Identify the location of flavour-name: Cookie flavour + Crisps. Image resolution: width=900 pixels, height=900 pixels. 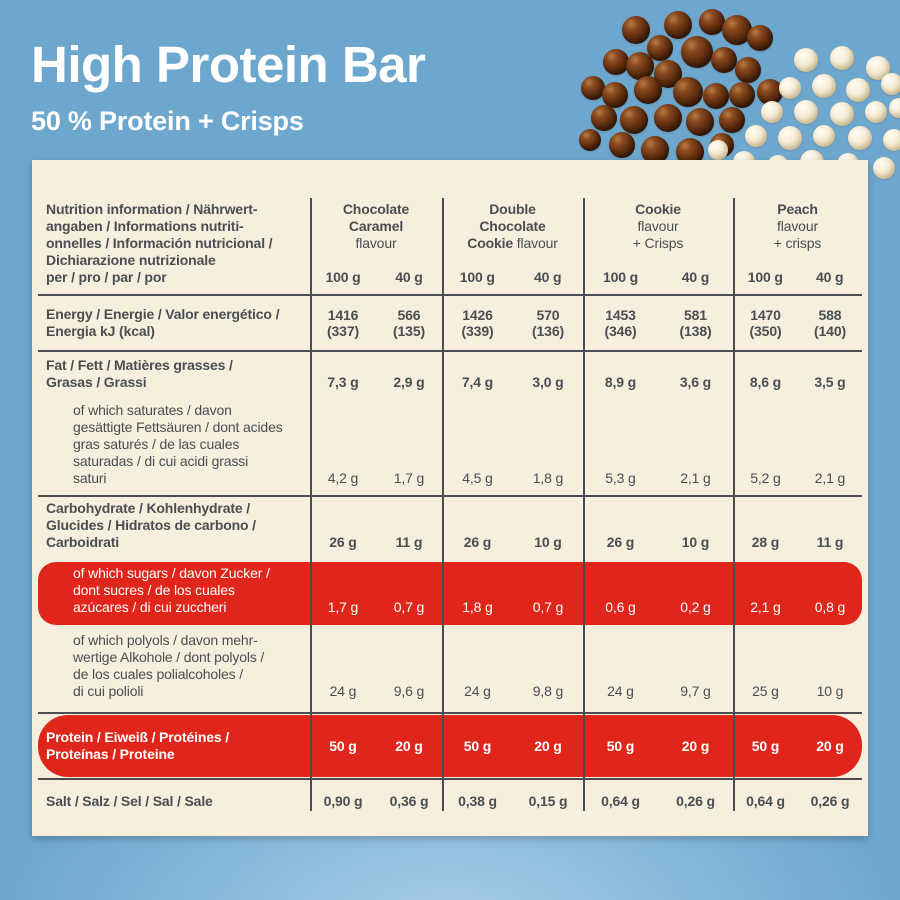
(658, 225).